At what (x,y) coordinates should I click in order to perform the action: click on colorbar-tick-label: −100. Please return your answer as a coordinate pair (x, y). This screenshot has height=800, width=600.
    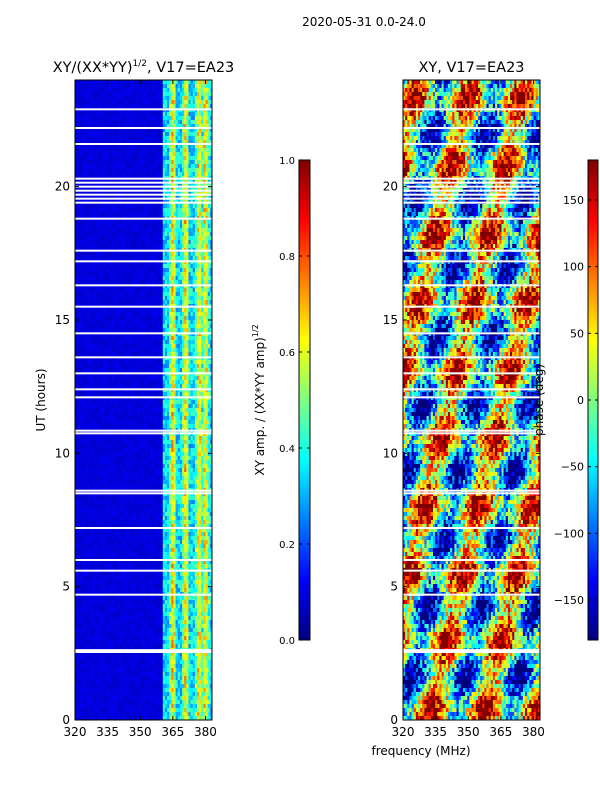
    Looking at the image, I should click on (569, 533).